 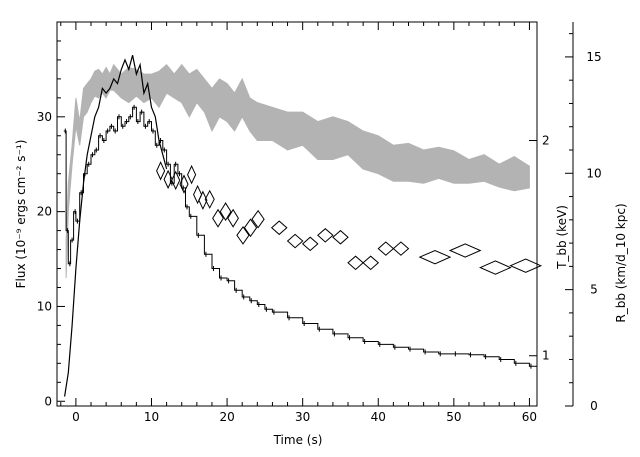 I want to click on x-tick-label: 40, so click(x=378, y=417).